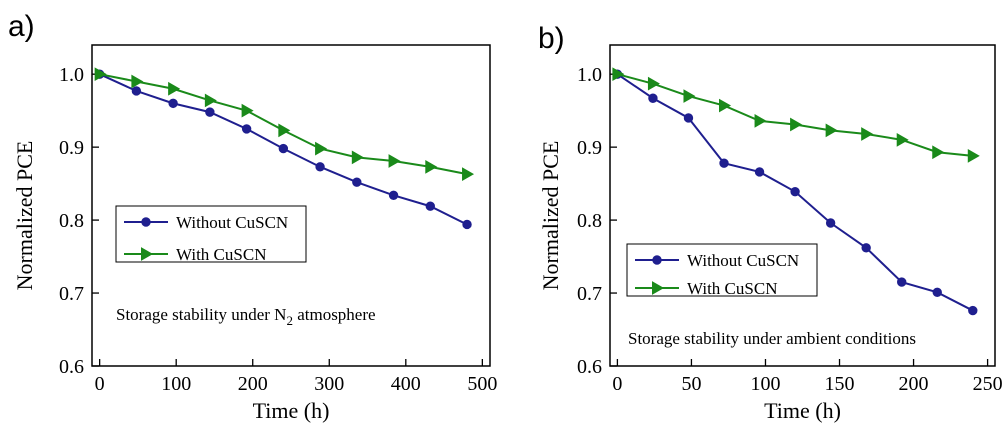  What do you see at coordinates (406, 384) in the screenshot?
I see `x-tick-label: 400` at bounding box center [406, 384].